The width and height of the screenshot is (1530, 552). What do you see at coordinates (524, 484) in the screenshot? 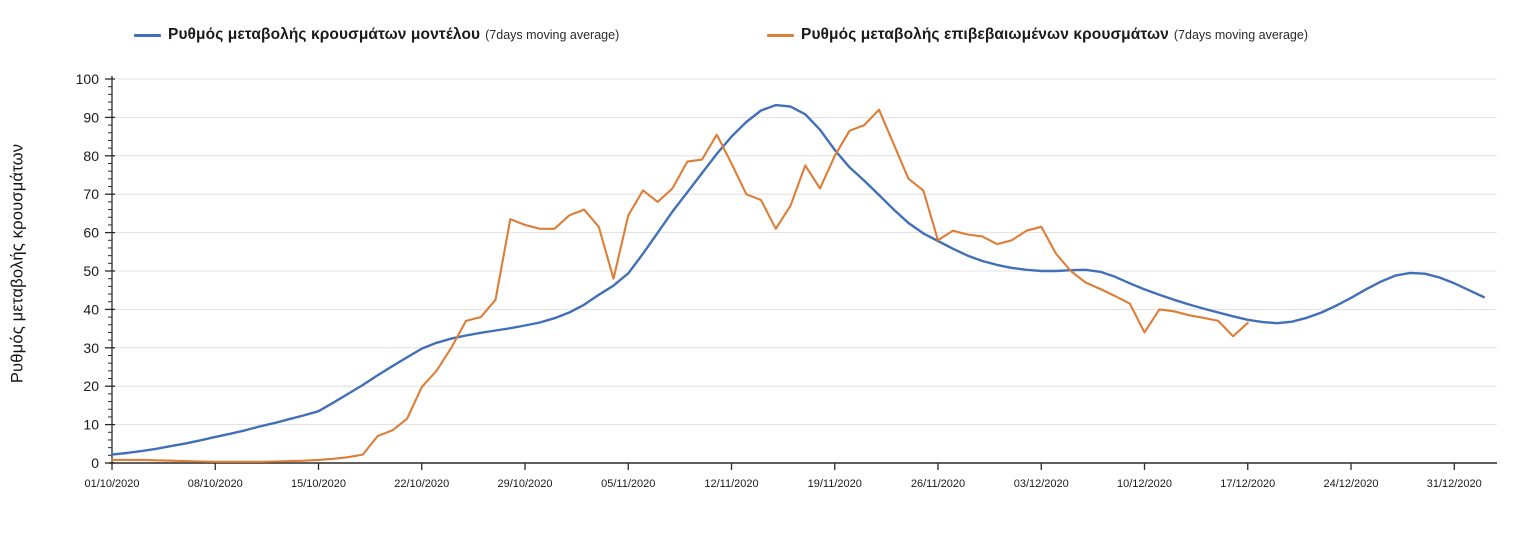
I see `x-tick-label-29/10/2020: 29/10/2020` at bounding box center [524, 484].